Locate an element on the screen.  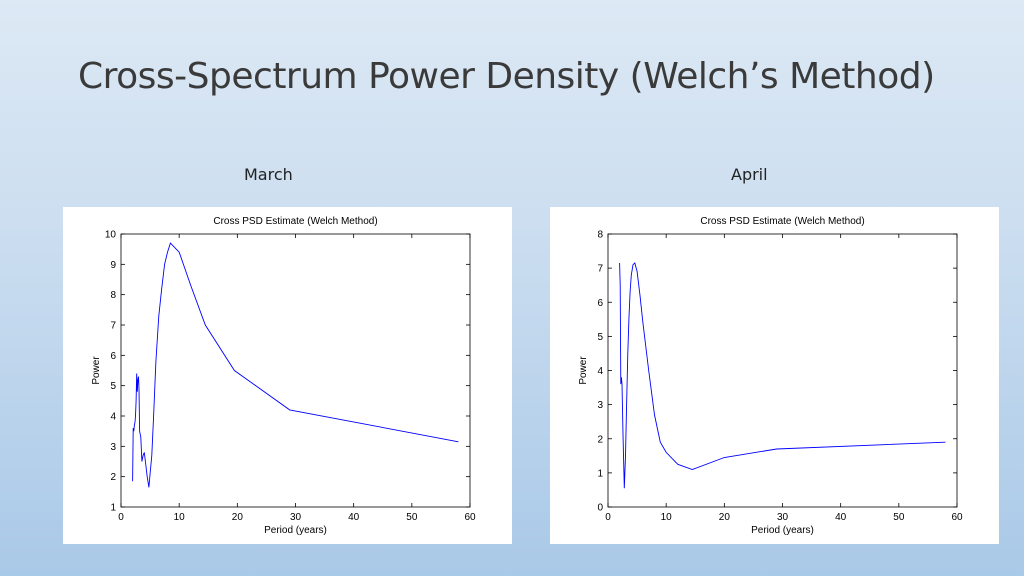
caption-march: March is located at coordinates (268, 174).